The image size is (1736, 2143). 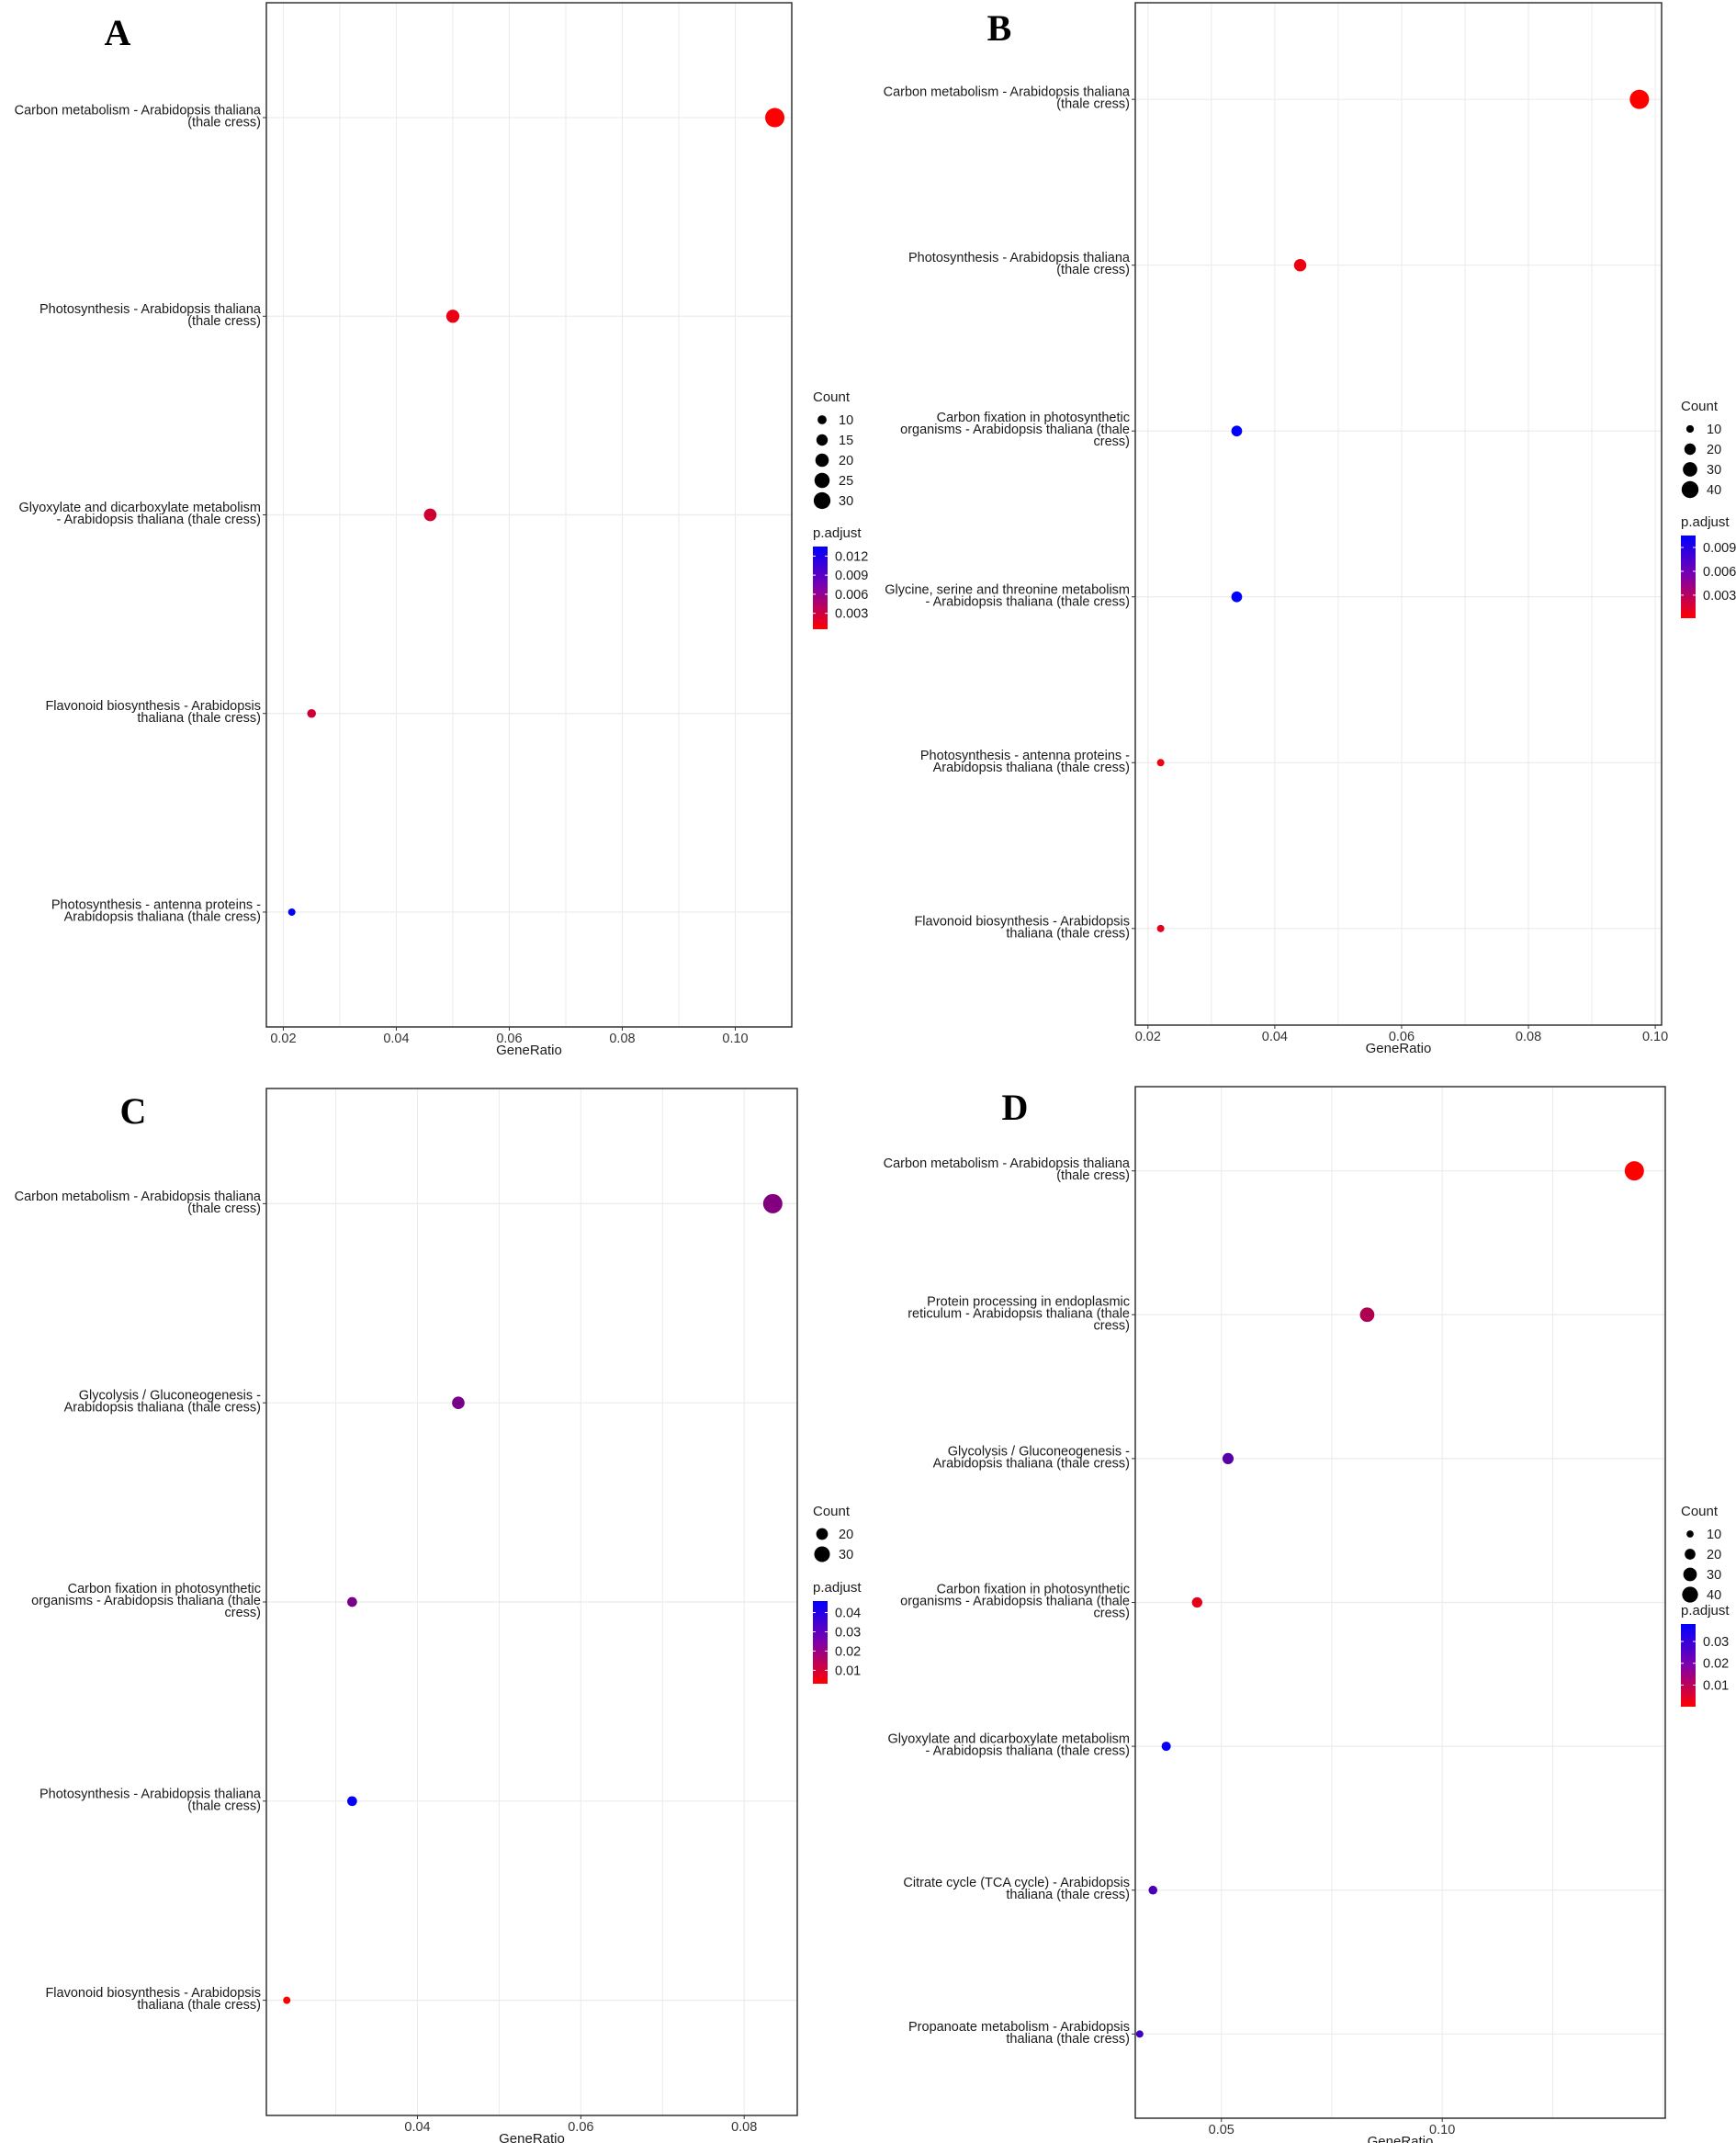 I want to click on color-legend-label: 0.003, so click(x=1719, y=596).